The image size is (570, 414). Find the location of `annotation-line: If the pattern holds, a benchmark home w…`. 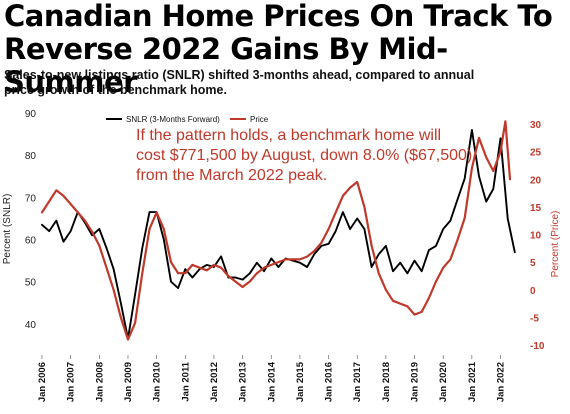

annotation-line: If the pattern holds, a benchmark home w… is located at coordinates (288, 135).